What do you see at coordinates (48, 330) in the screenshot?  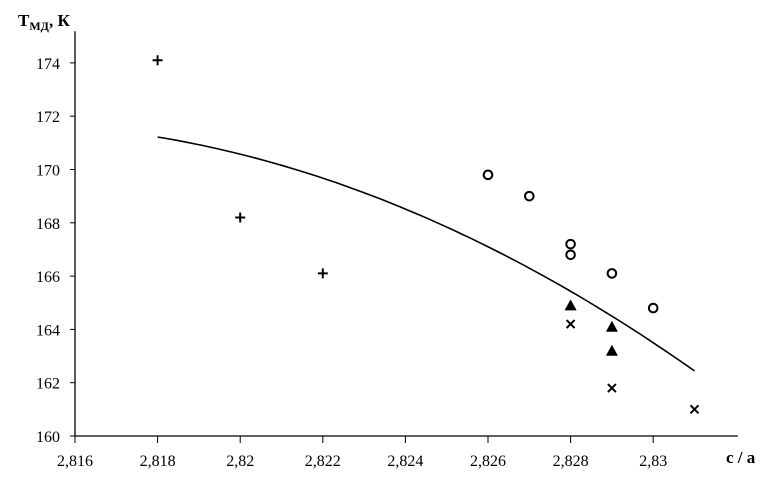 I see `y-tick-label: 164` at bounding box center [48, 330].